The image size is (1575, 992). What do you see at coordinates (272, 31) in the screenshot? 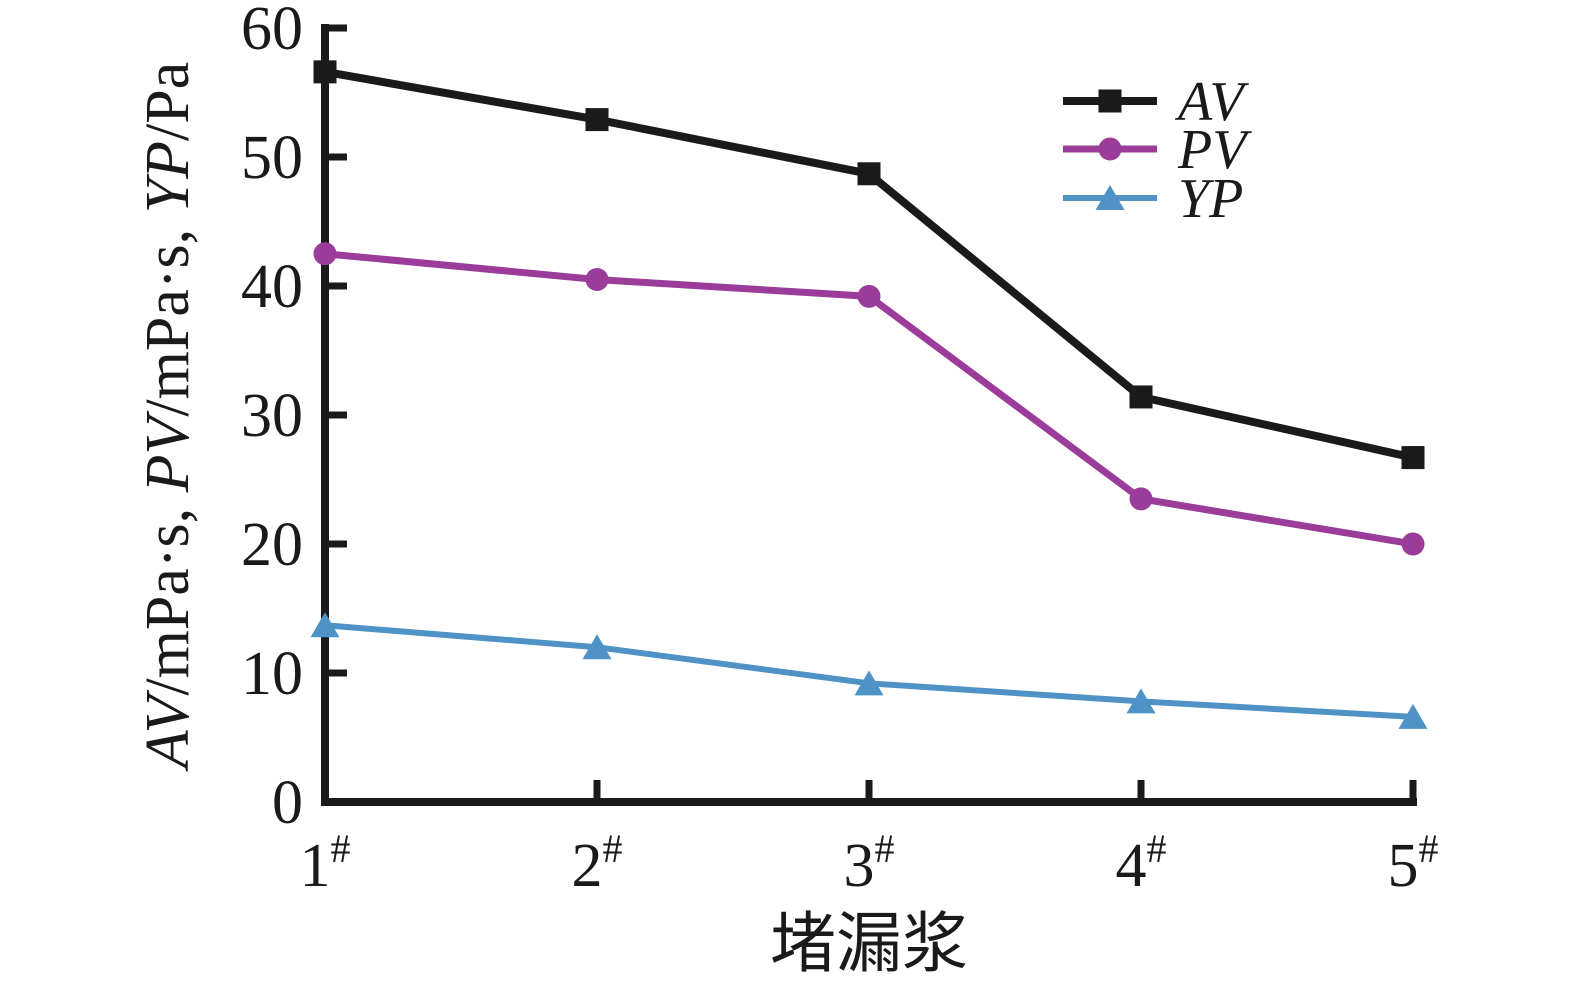
I see `y-tick-label: 60` at bounding box center [272, 31].